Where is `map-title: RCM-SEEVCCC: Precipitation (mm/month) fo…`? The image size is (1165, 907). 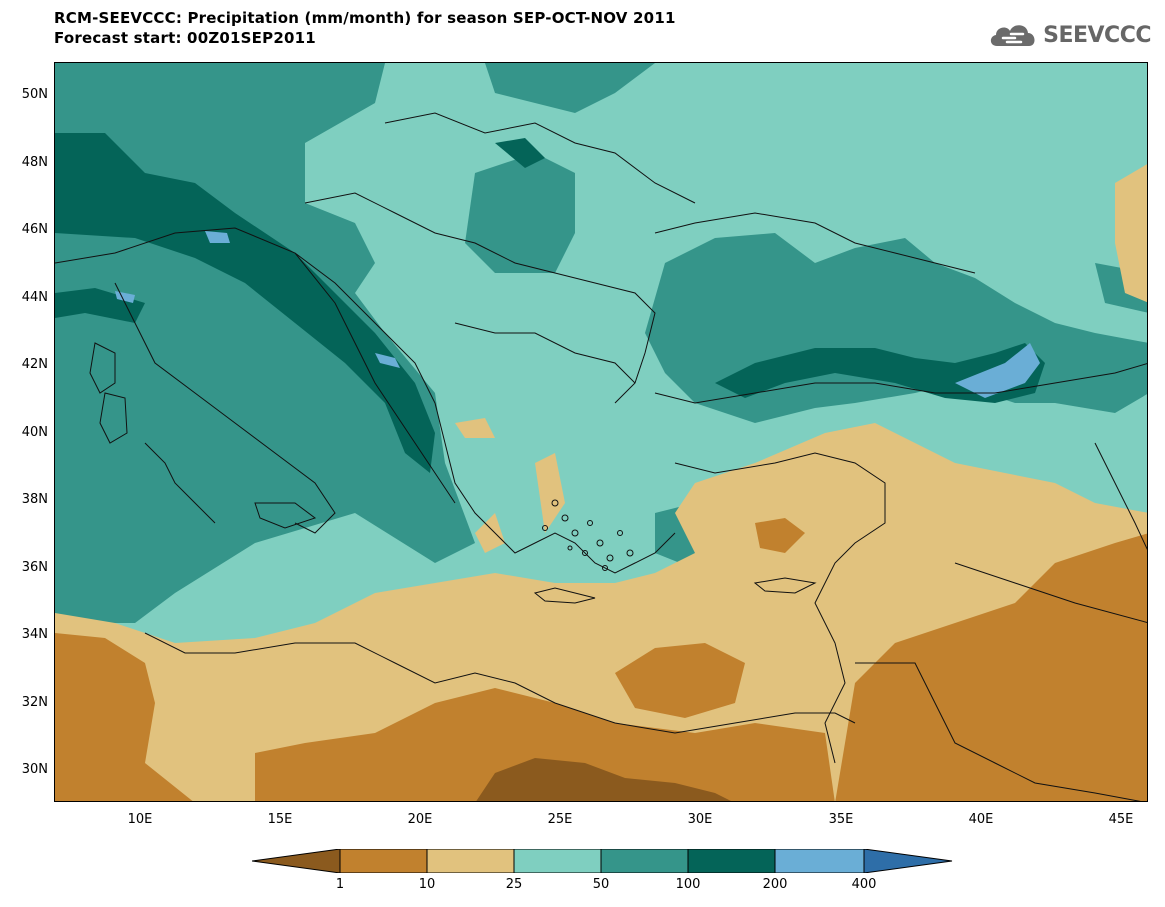 map-title: RCM-SEEVCCC: Precipitation (mm/month) fo… is located at coordinates (365, 28).